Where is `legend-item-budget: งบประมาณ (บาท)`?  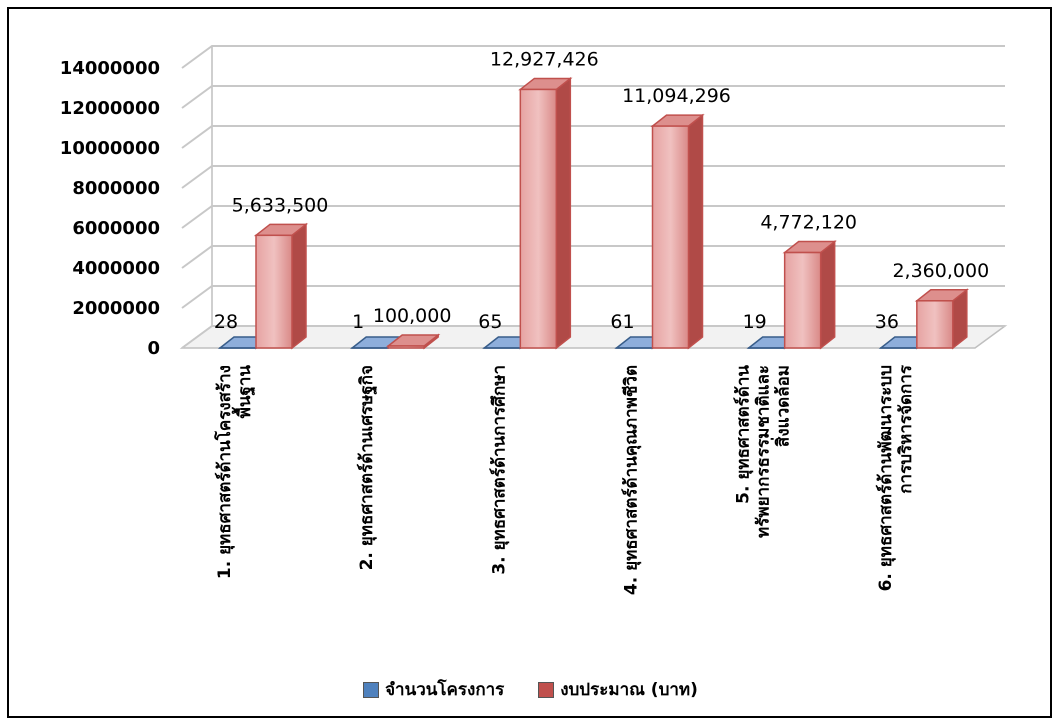
legend-item-budget: งบประมาณ (บาท) is located at coordinates (618, 689).